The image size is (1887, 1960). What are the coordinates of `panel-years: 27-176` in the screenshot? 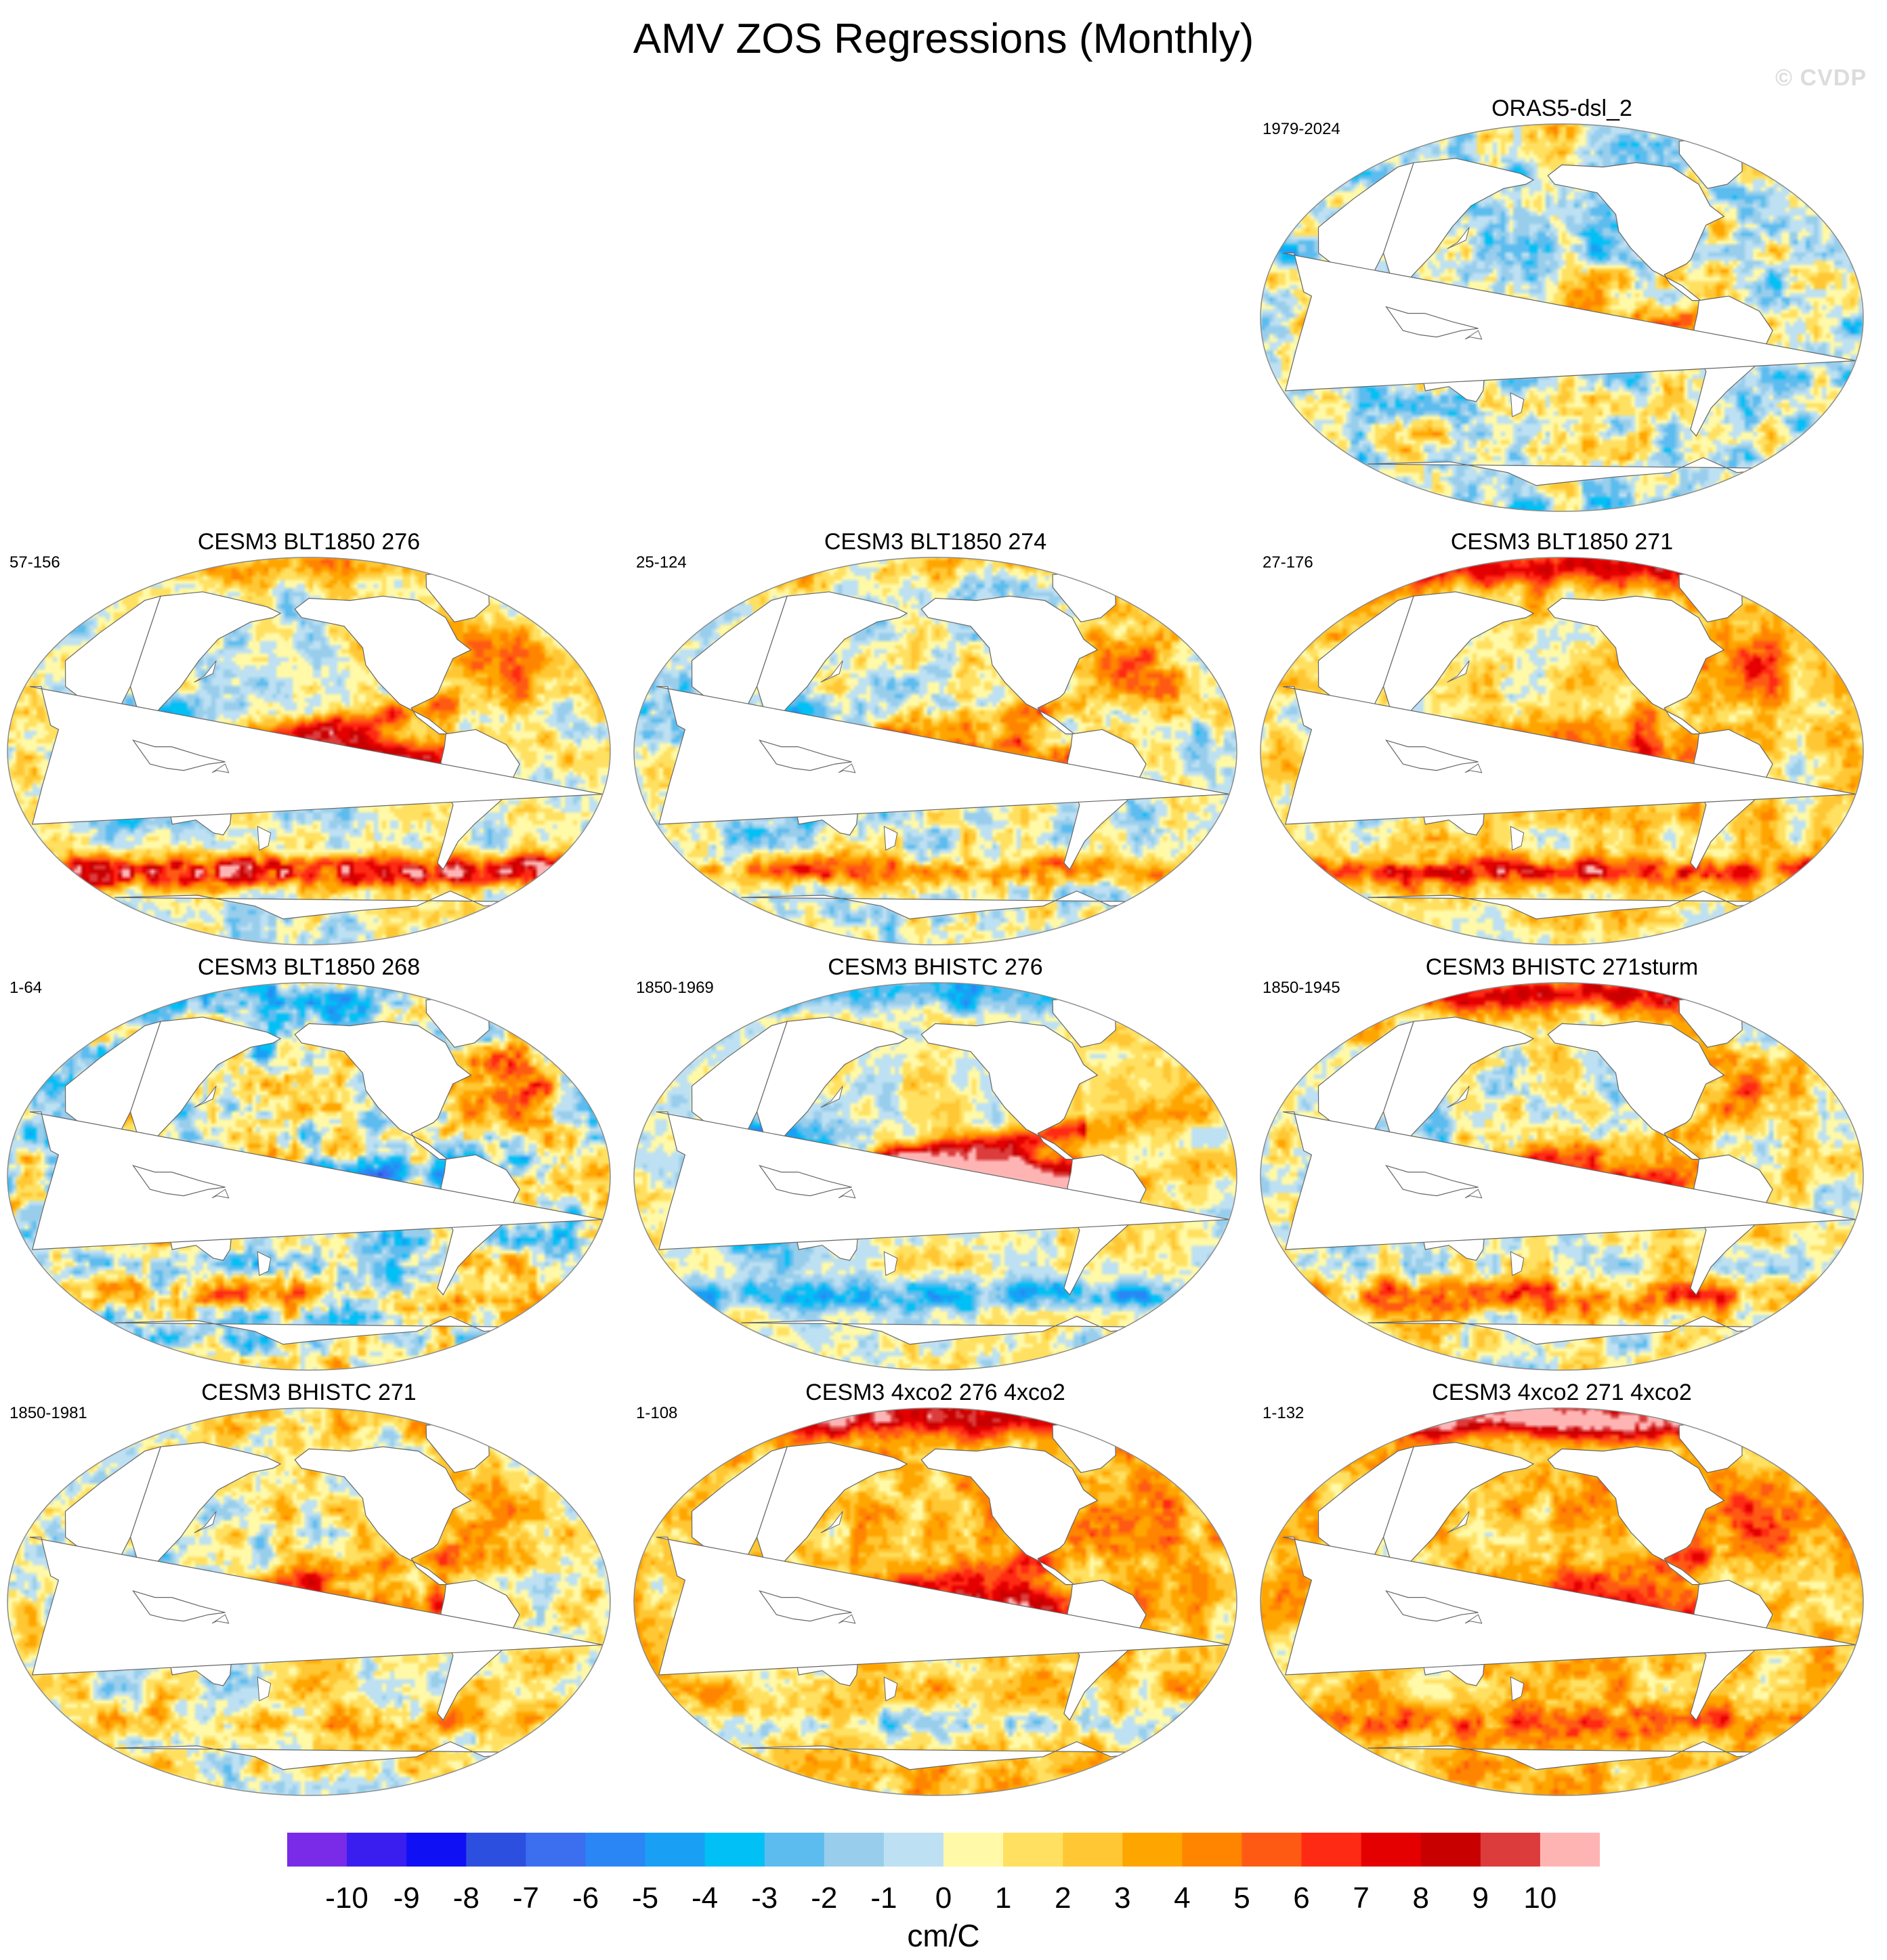 It's located at (1288, 562).